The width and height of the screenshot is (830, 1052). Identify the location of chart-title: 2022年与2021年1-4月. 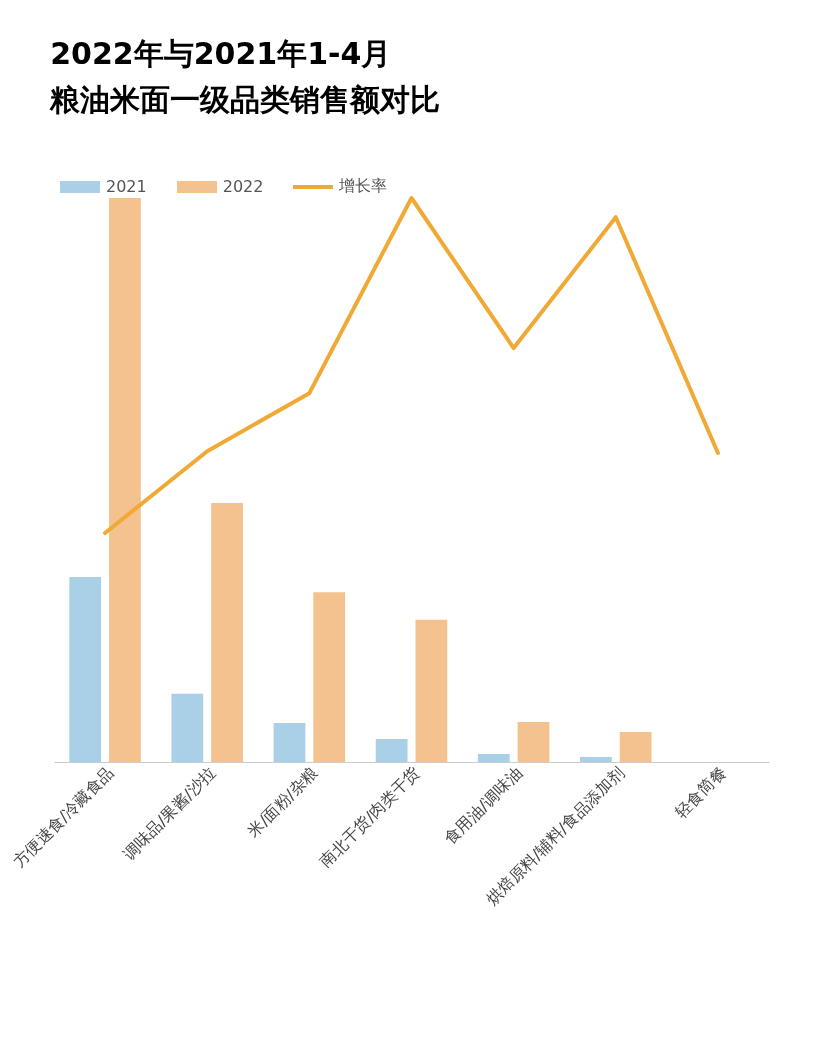
(221, 53).